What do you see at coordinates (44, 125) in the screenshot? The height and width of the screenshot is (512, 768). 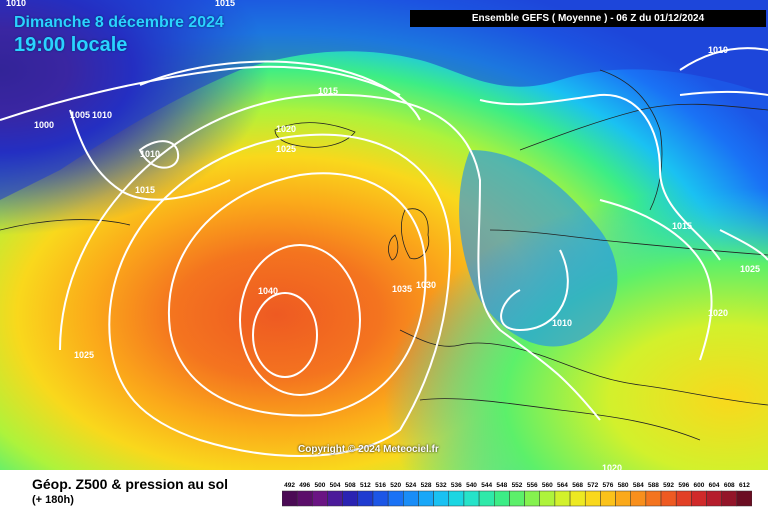 I see `isobar-label: 1000` at bounding box center [44, 125].